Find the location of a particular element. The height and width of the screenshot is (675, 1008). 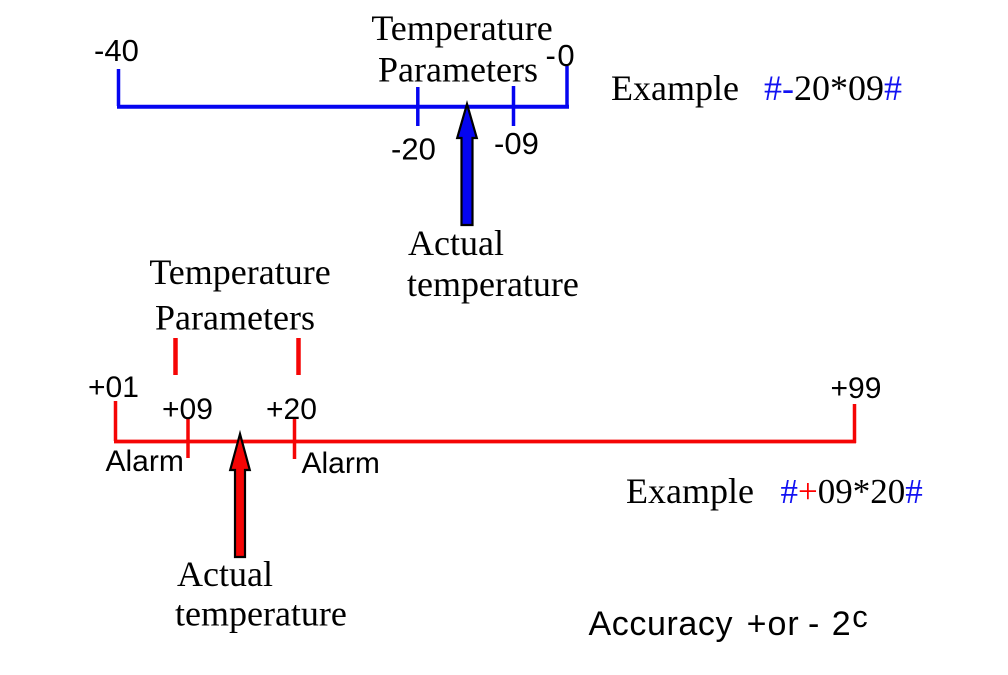

svg-text: +09 is located at coordinates (187, 409).